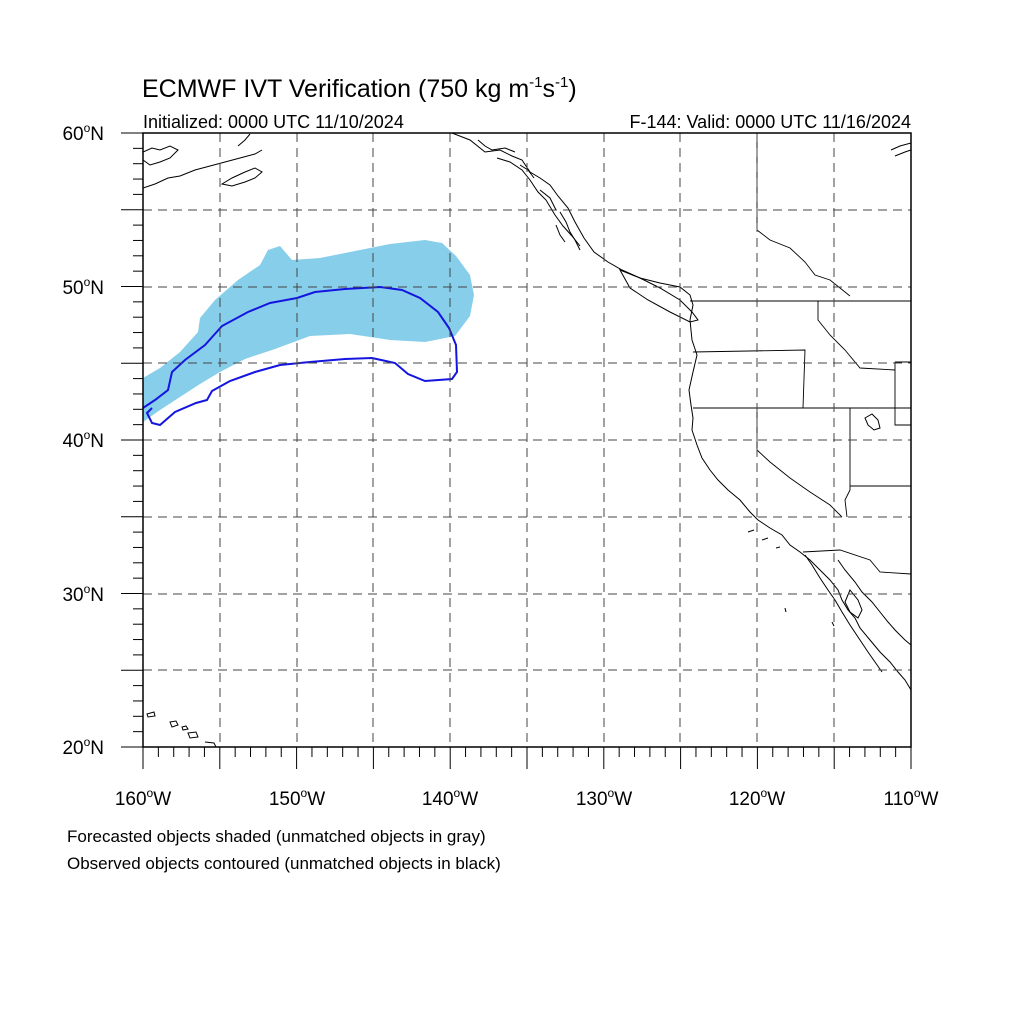 This screenshot has height=1024, width=1024. I want to click on asian-coast, so click(203, 161).